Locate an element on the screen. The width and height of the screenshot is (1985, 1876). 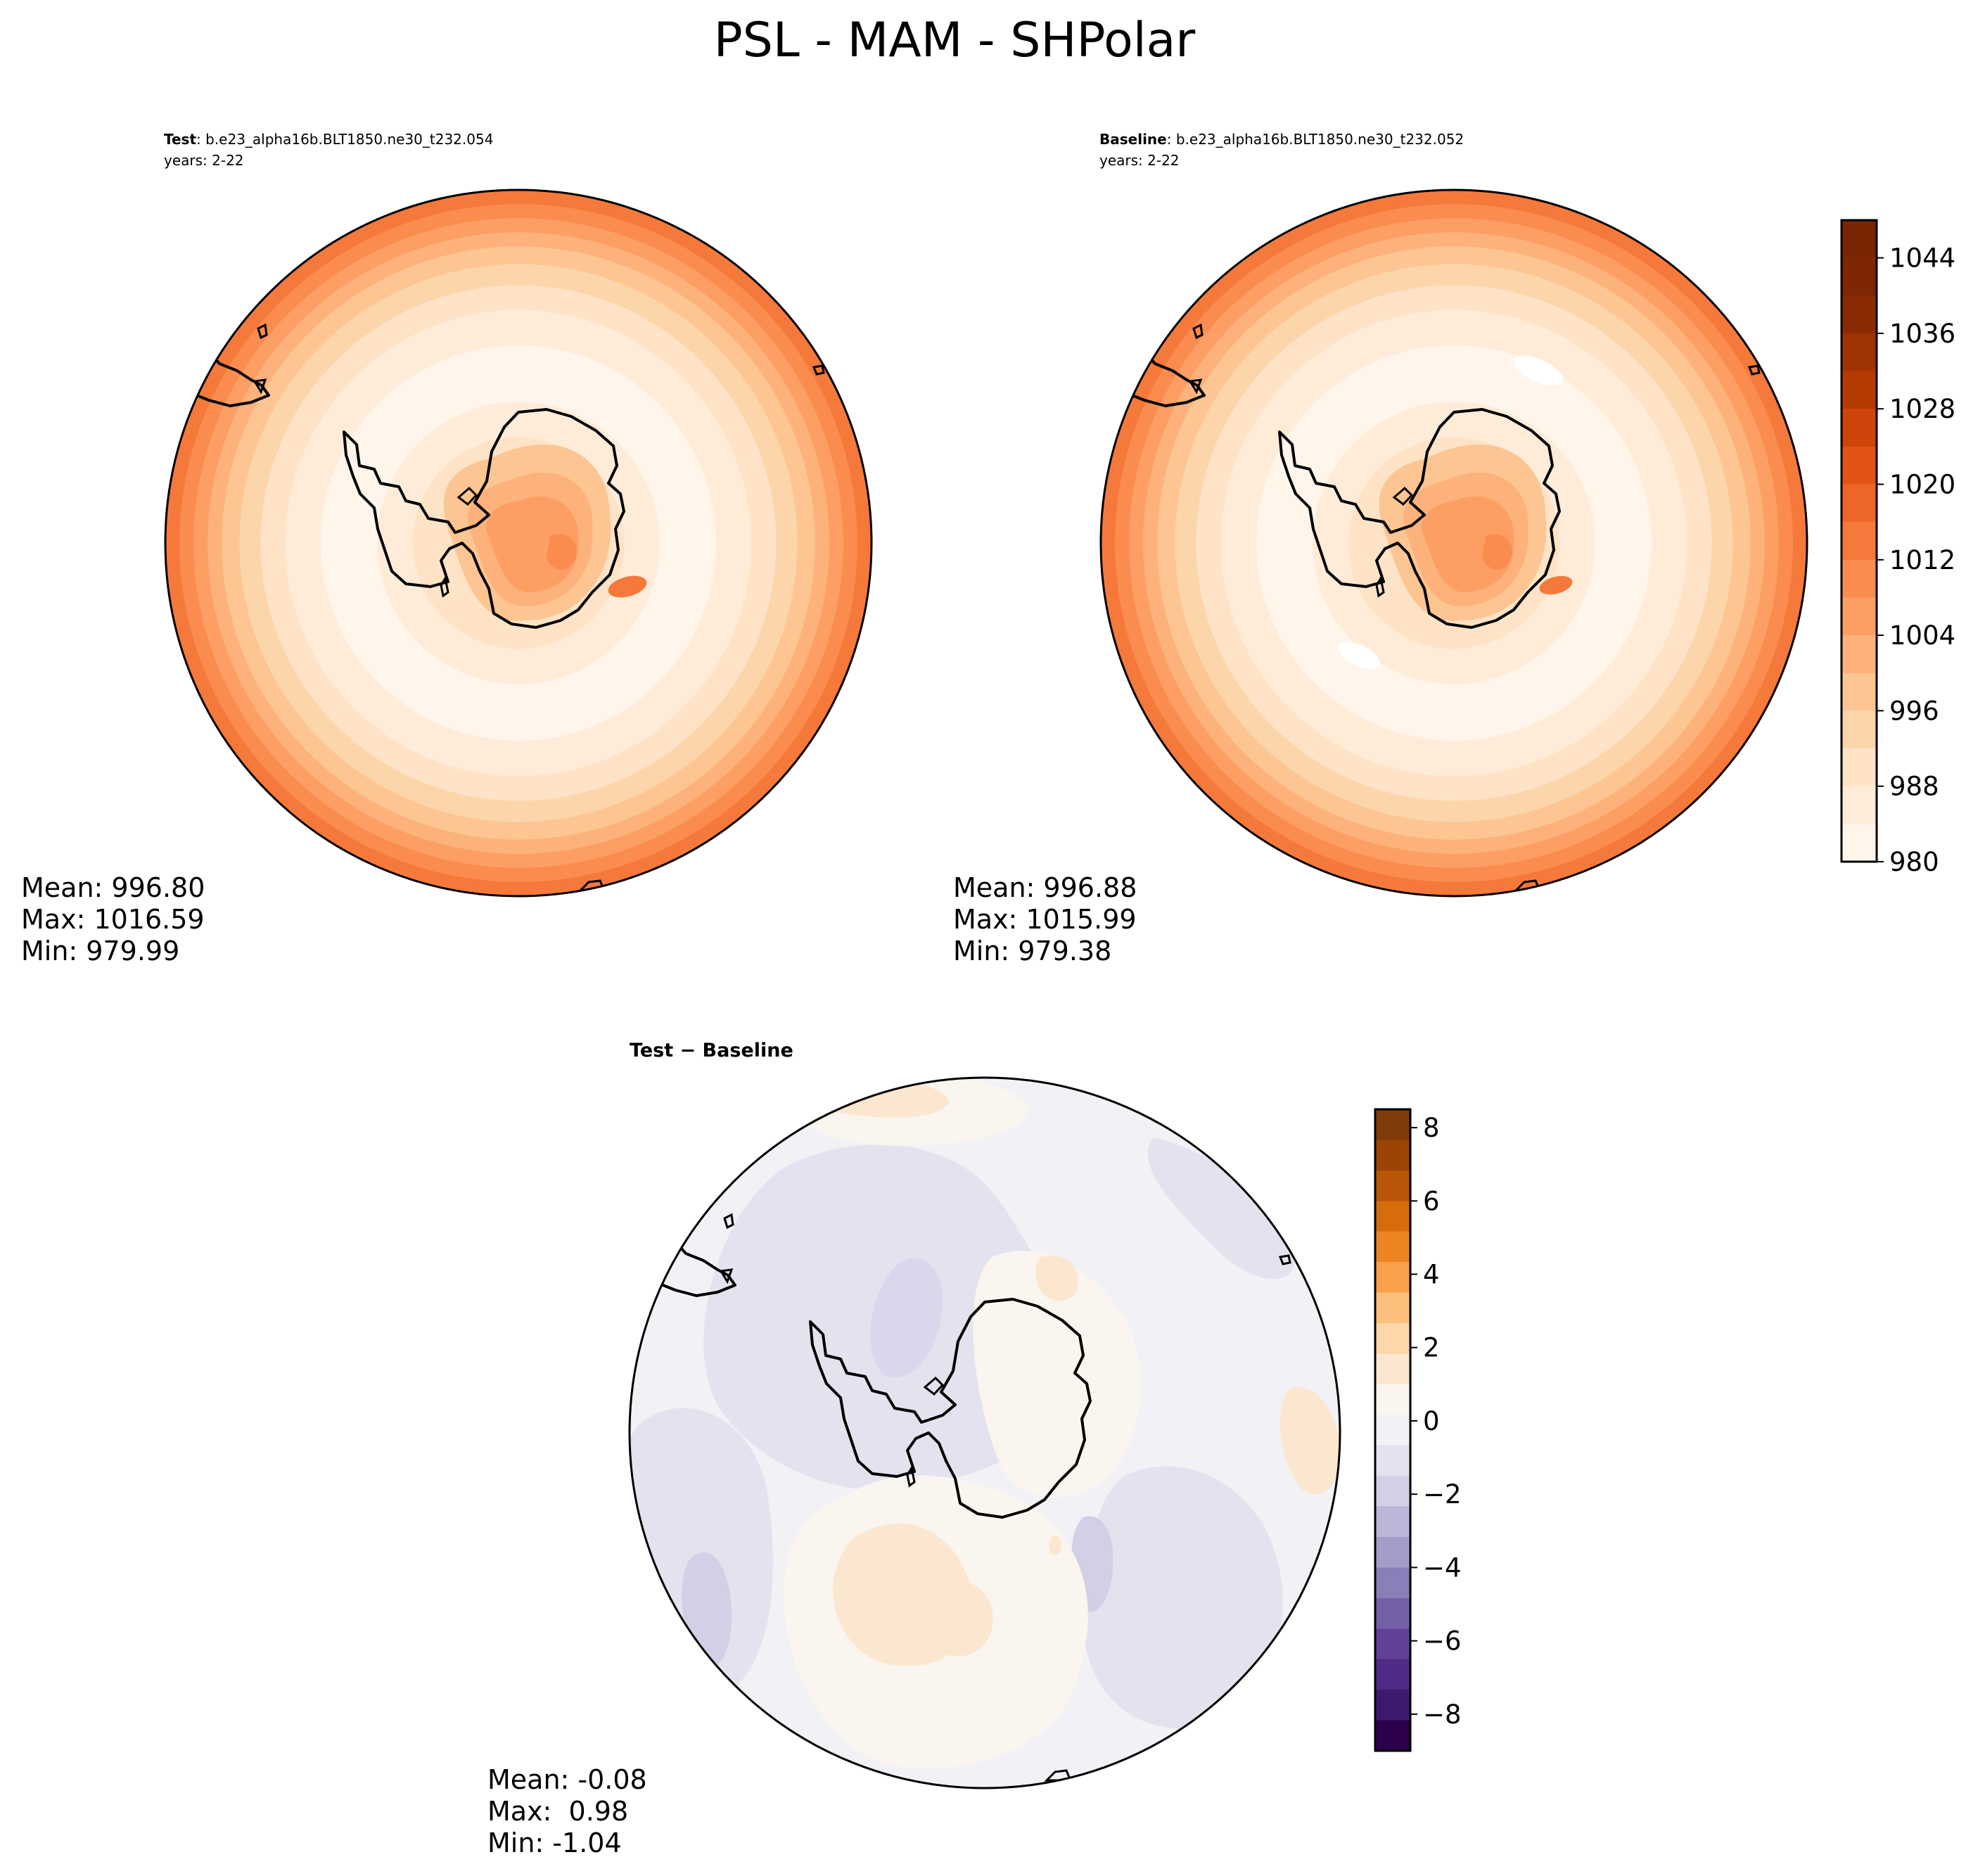
diff-colorbar-fill is located at coordinates (1393, 1430).